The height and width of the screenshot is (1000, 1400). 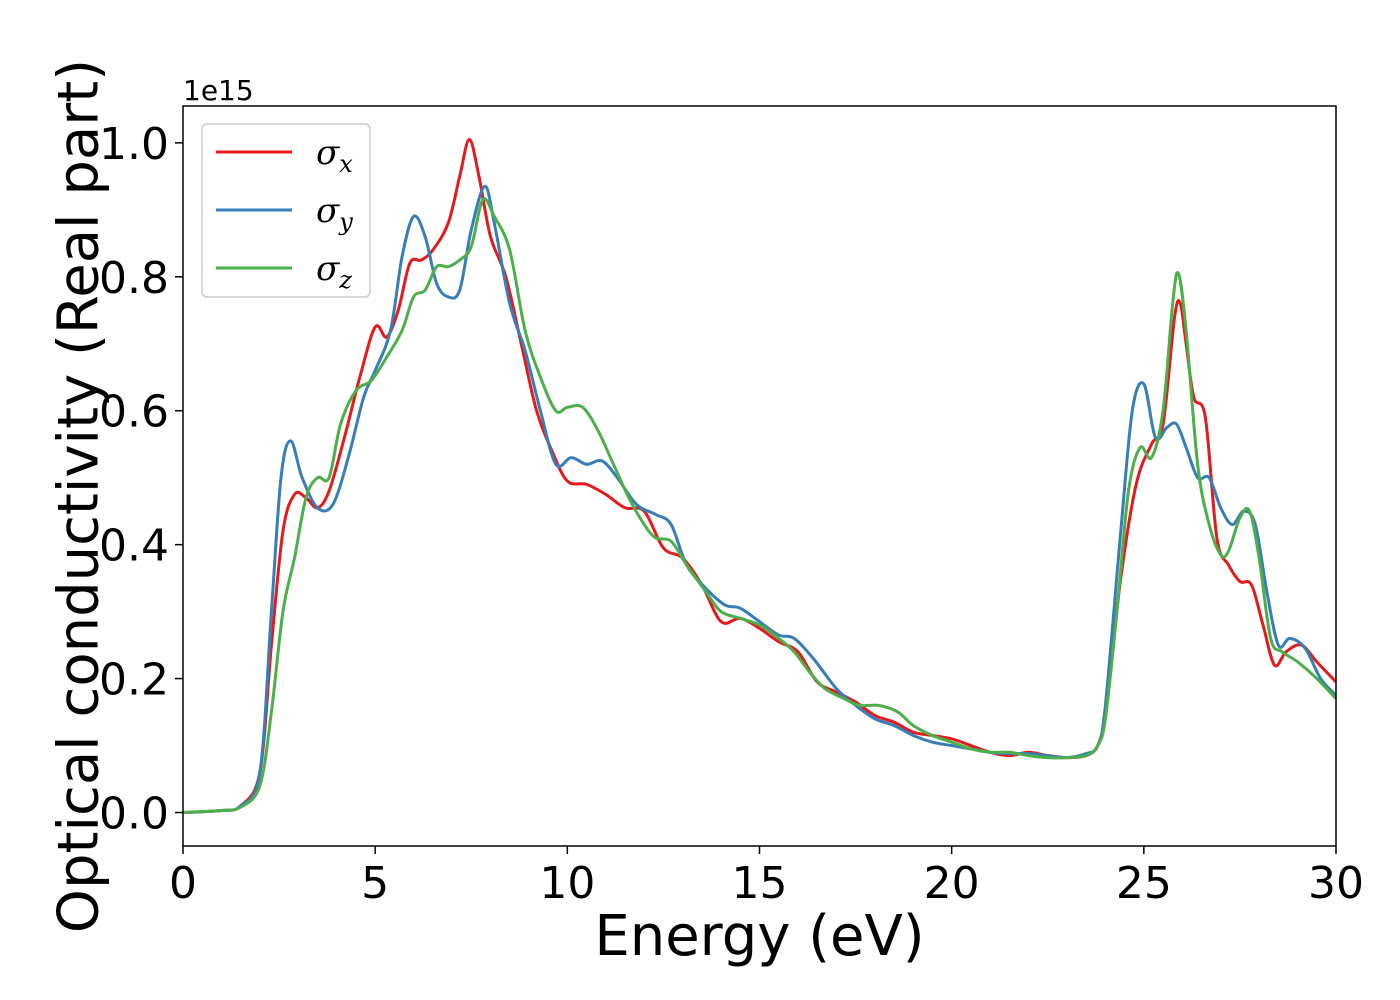 I want to click on y-tick-label: 0.4, so click(x=134, y=546).